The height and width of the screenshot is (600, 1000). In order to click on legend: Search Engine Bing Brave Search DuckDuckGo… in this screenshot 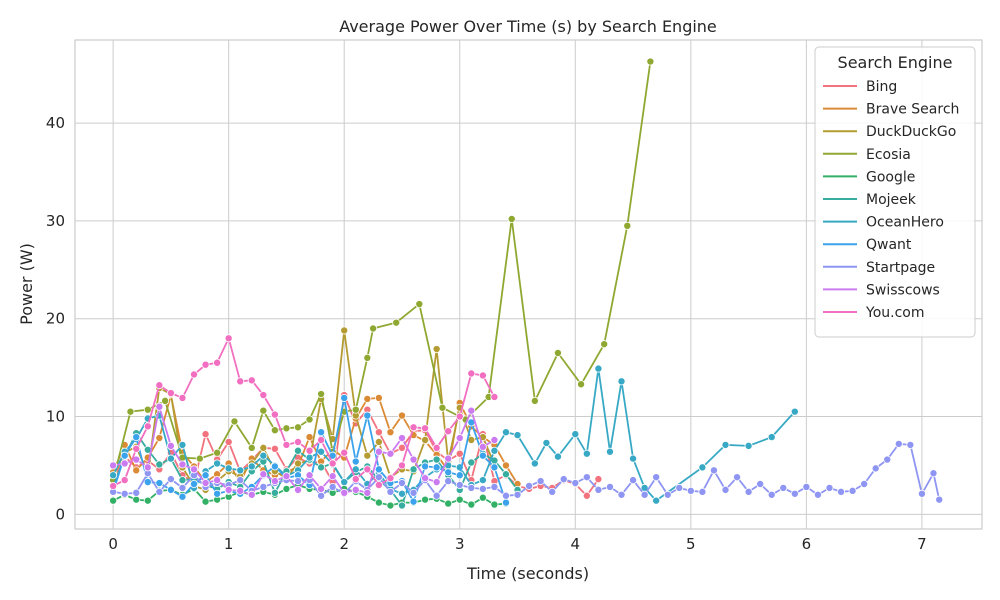, I will do `click(895, 192)`.